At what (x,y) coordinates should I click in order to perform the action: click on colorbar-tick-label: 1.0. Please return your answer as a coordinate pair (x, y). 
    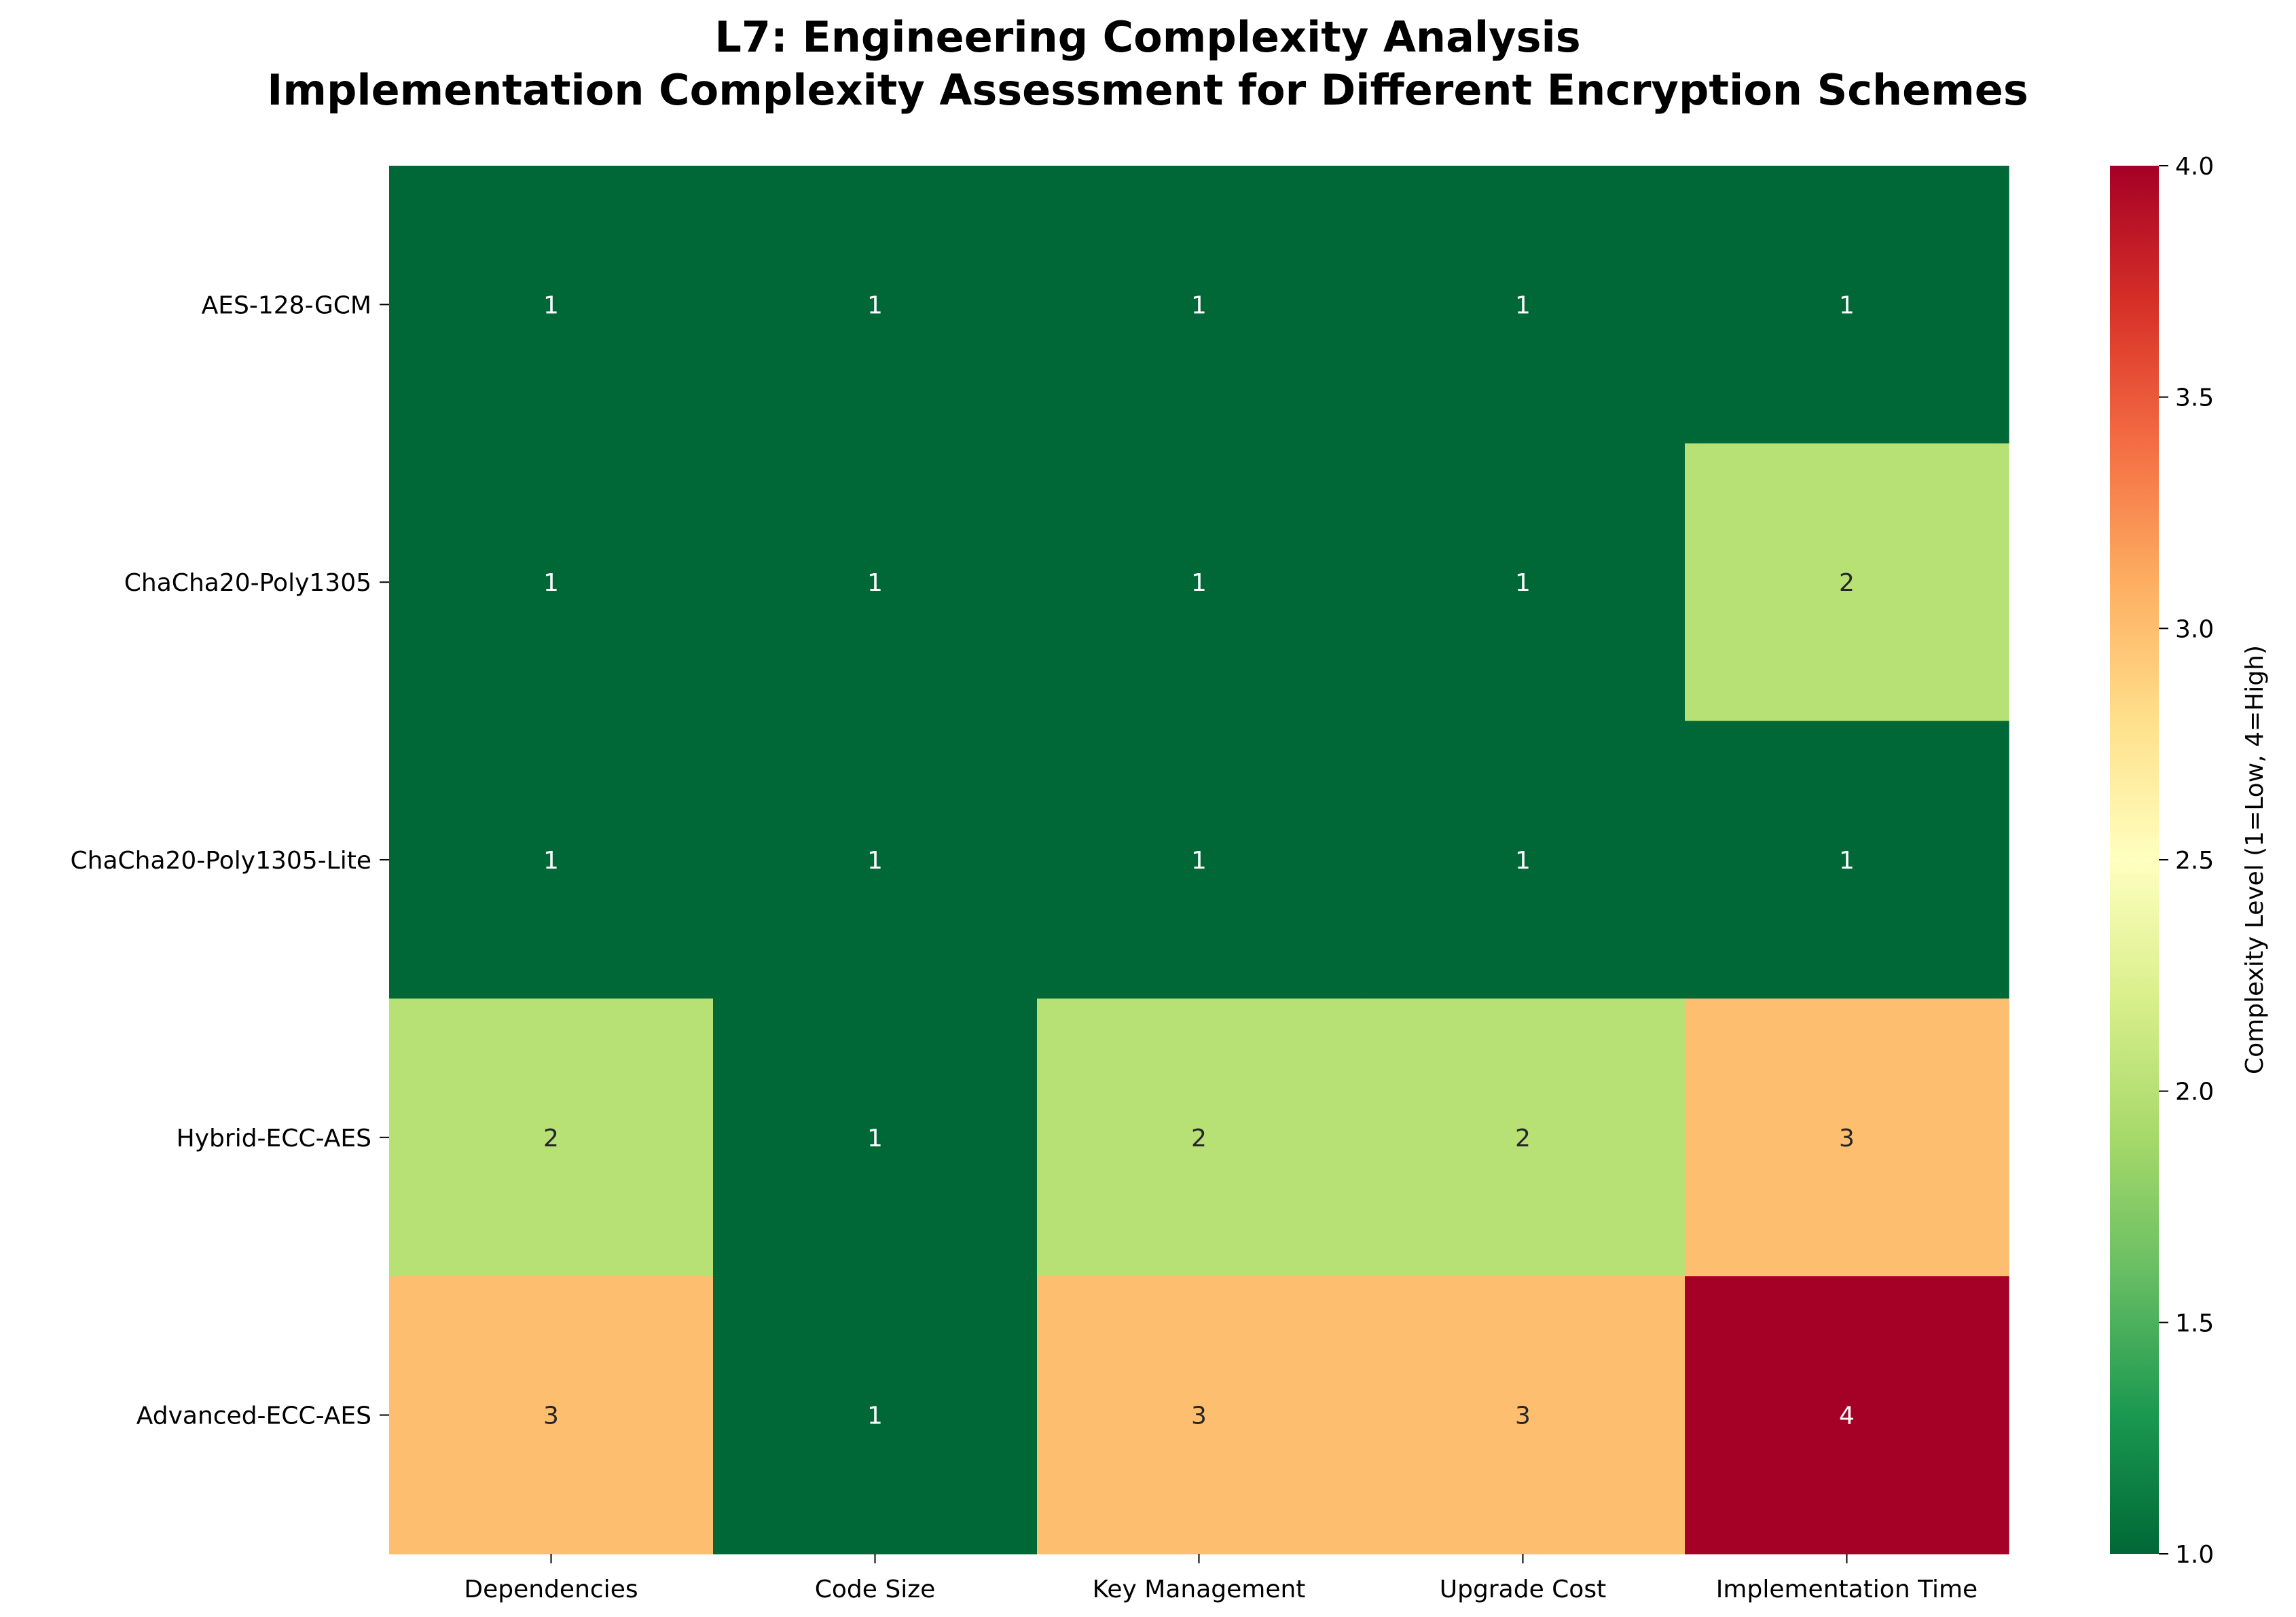
    Looking at the image, I should click on (2194, 1555).